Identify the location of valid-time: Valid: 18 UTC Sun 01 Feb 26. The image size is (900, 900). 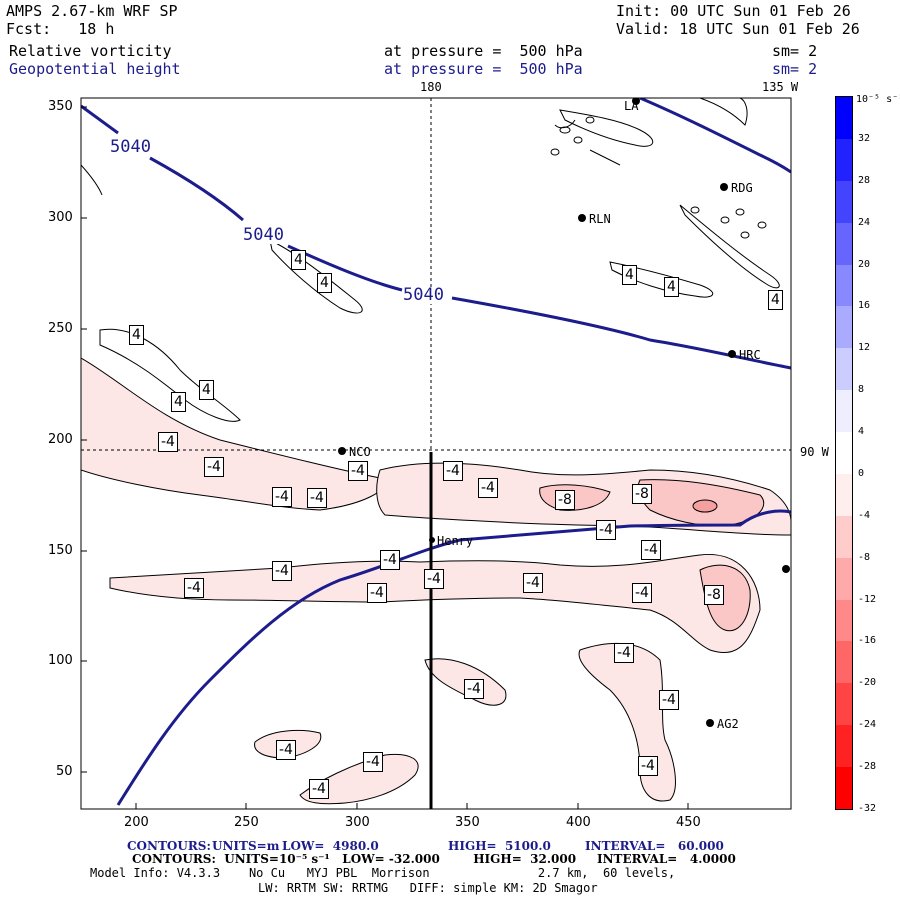
(738, 29).